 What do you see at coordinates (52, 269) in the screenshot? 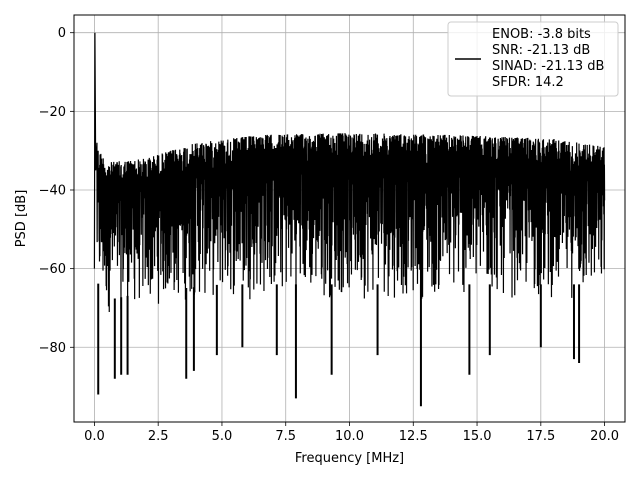
I see `y-tick-label: −60` at bounding box center [52, 269].